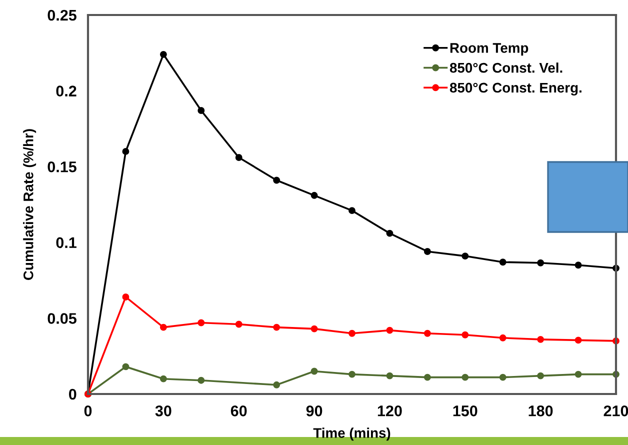  Describe the element at coordinates (489, 49) in the screenshot. I see `legend-label: Room Temp` at that location.